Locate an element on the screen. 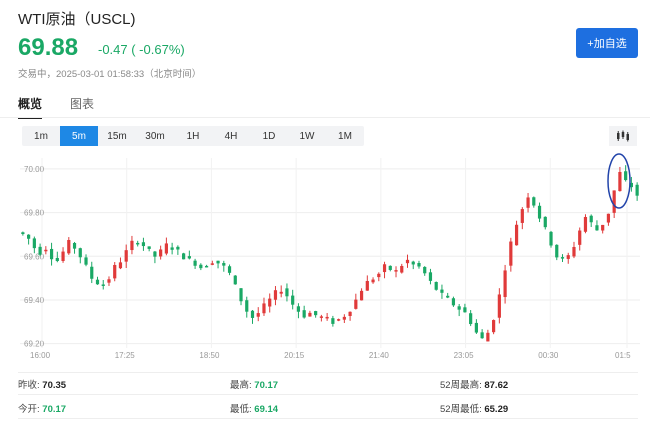  add-watchlist-button: +加自选 is located at coordinates (607, 43).